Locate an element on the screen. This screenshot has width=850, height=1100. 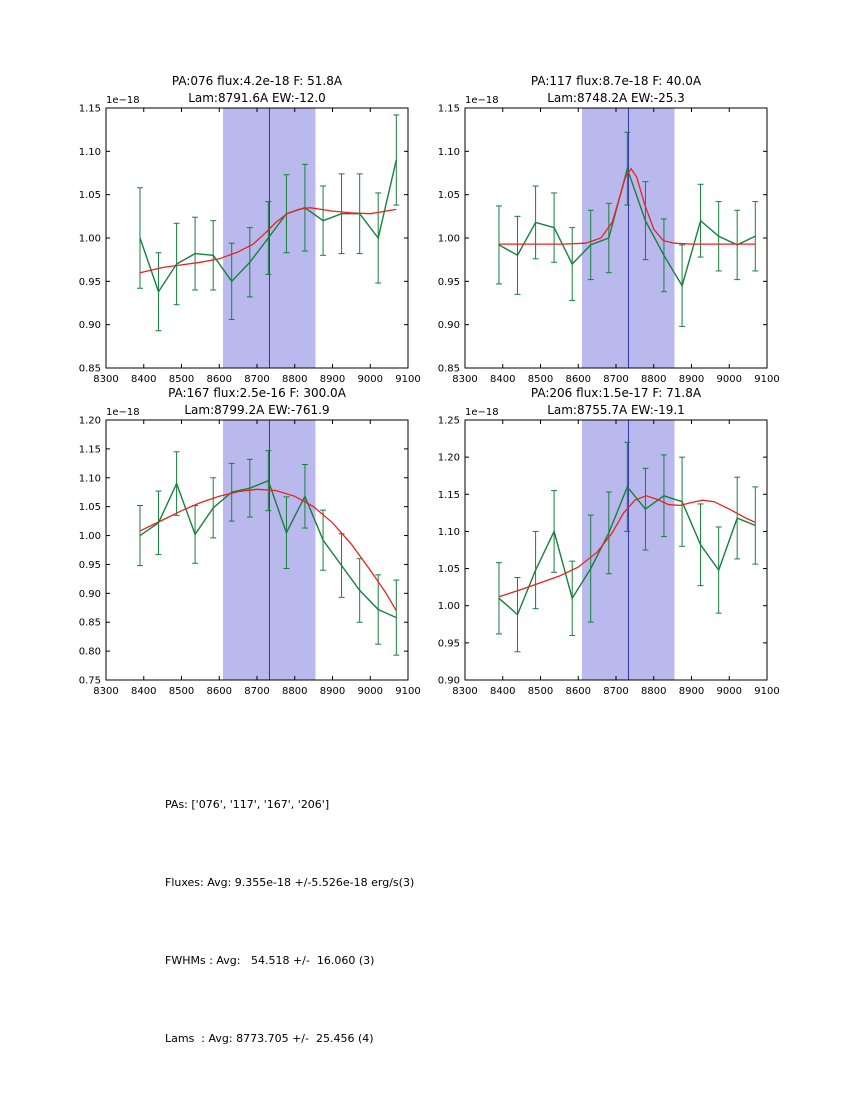
plot-title-line1: PA:167 flux:2.5e-16 F: 300.0A is located at coordinates (257, 393).